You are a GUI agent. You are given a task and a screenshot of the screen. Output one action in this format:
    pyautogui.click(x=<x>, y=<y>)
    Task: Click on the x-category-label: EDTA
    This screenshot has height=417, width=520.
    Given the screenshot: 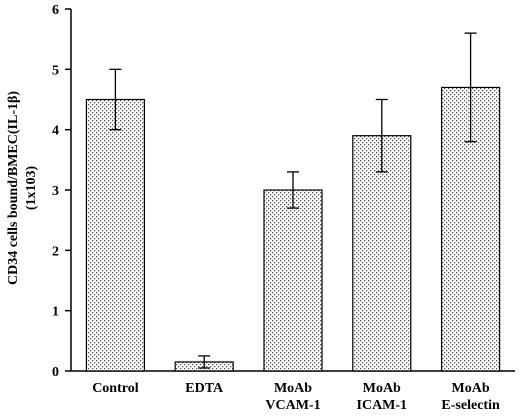 What is the action you would take?
    pyautogui.click(x=204, y=388)
    